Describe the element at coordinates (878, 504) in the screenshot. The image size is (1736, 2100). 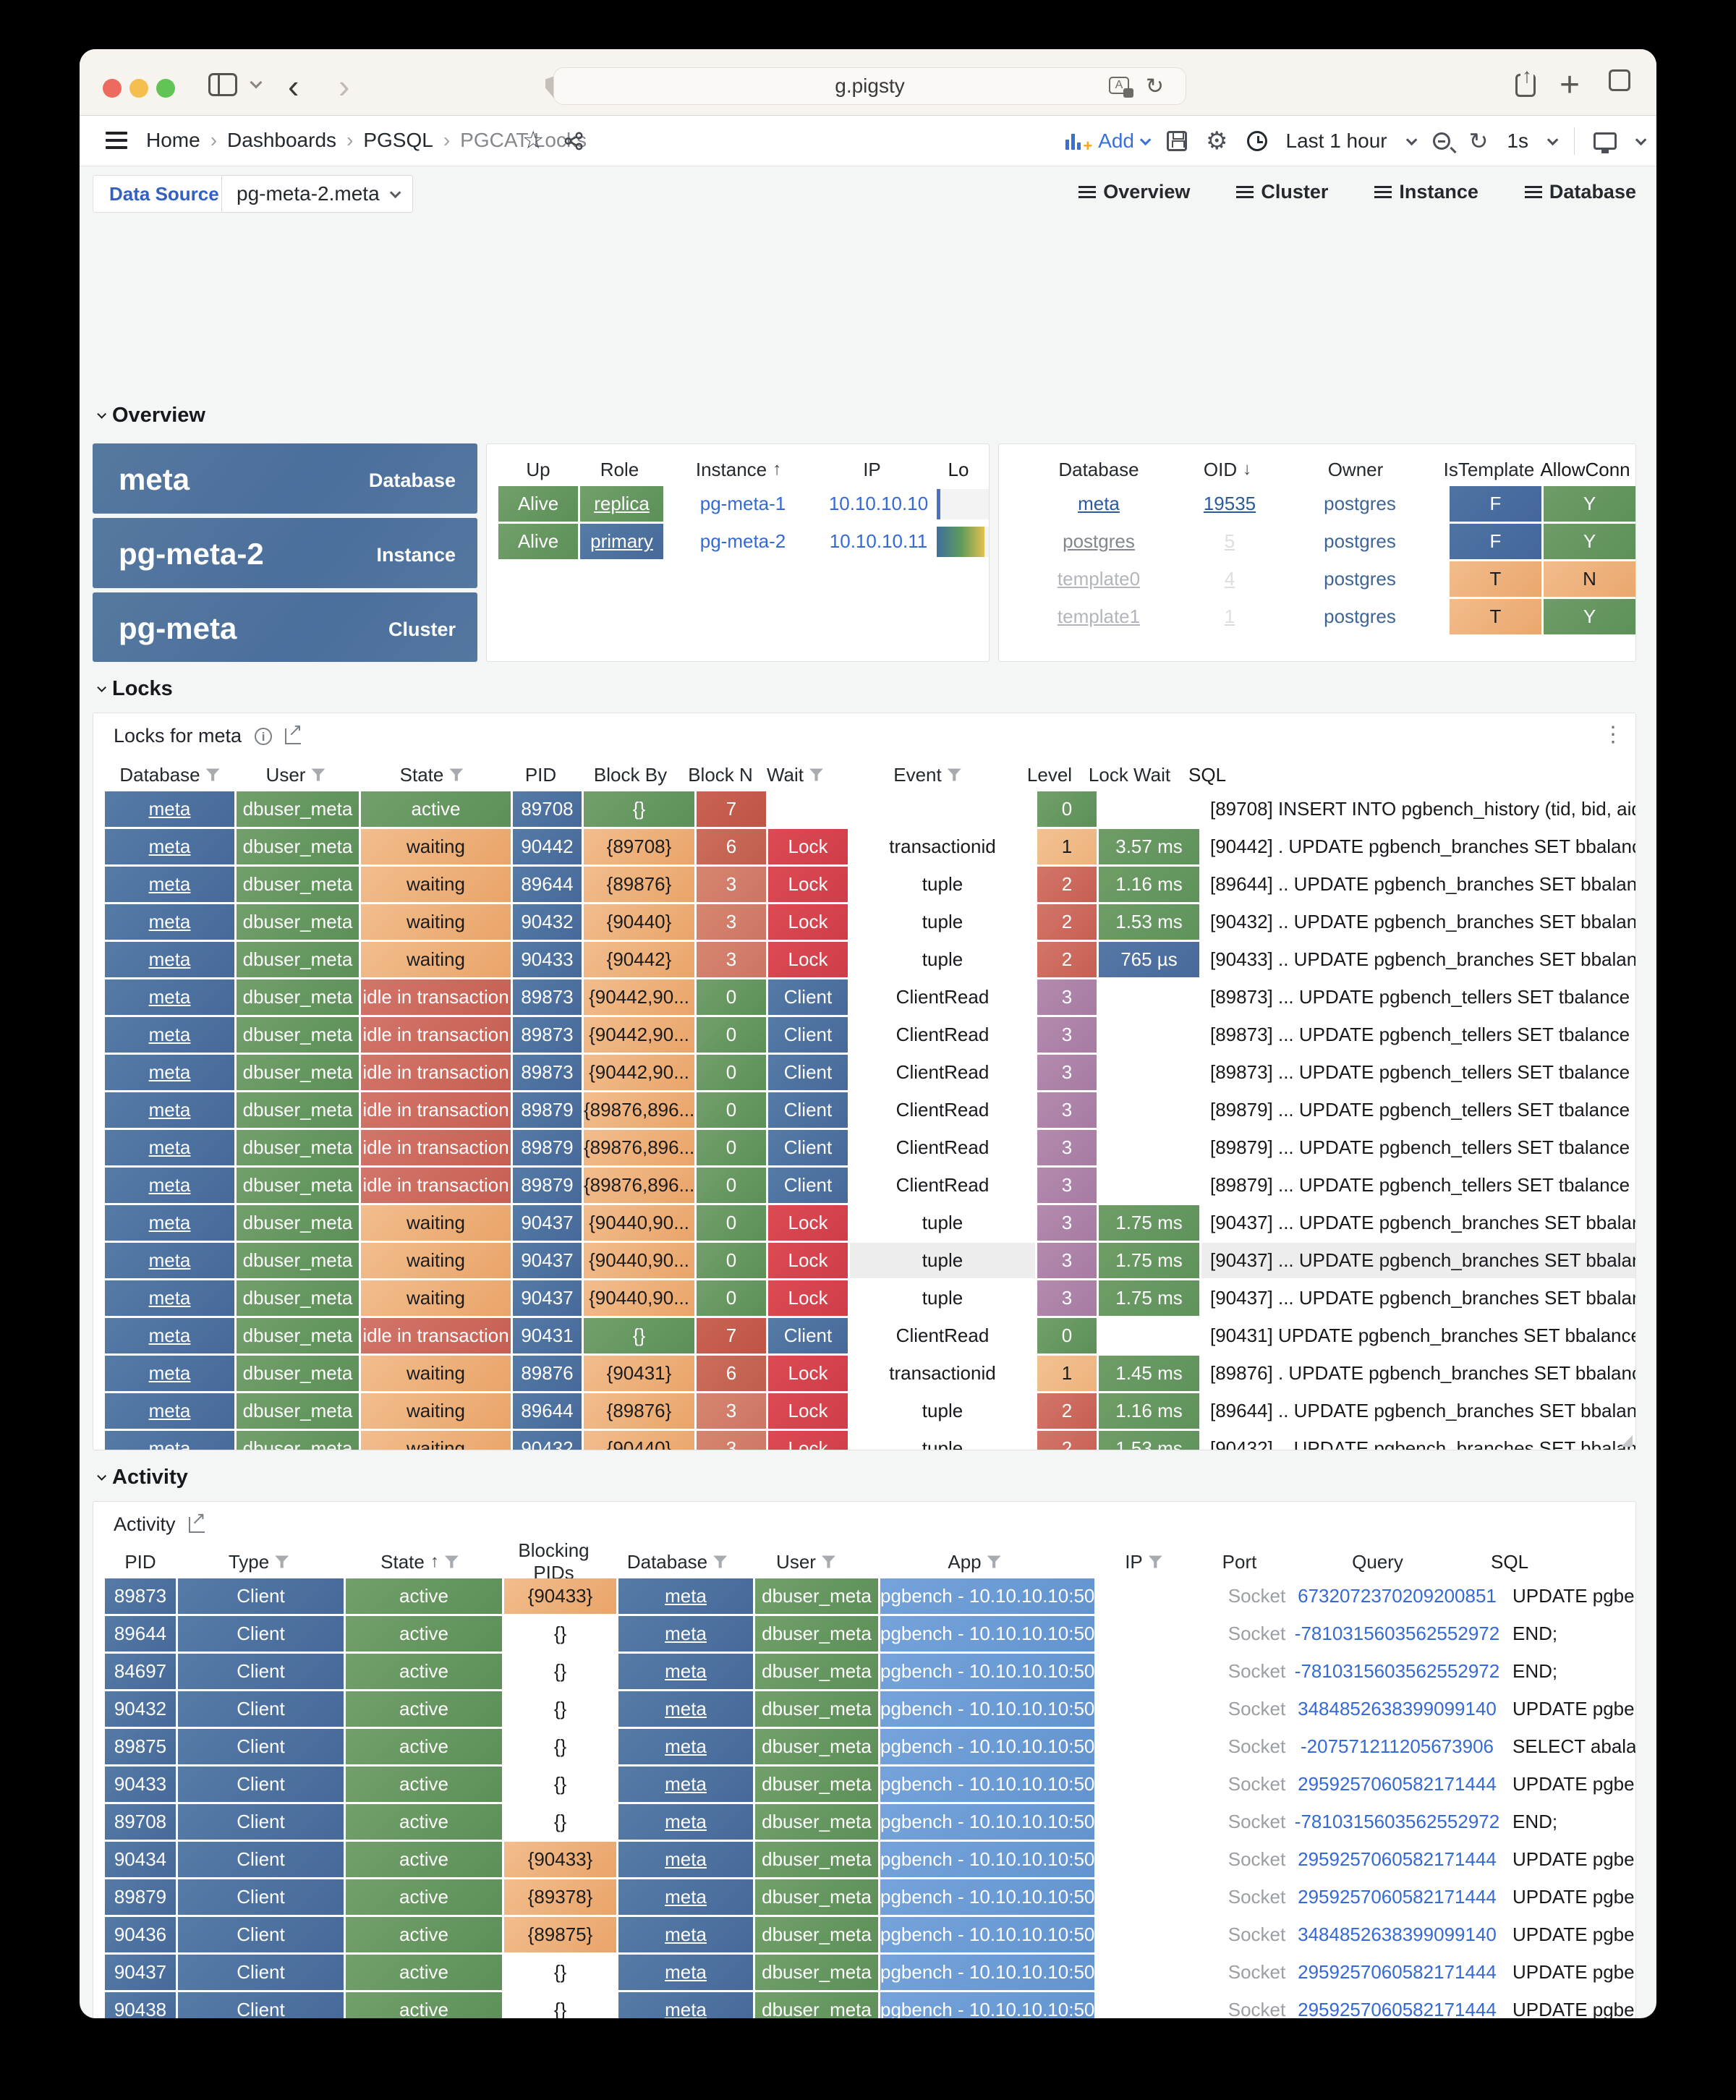
I see `instance-cell-ip: 10.10.10.10` at that location.